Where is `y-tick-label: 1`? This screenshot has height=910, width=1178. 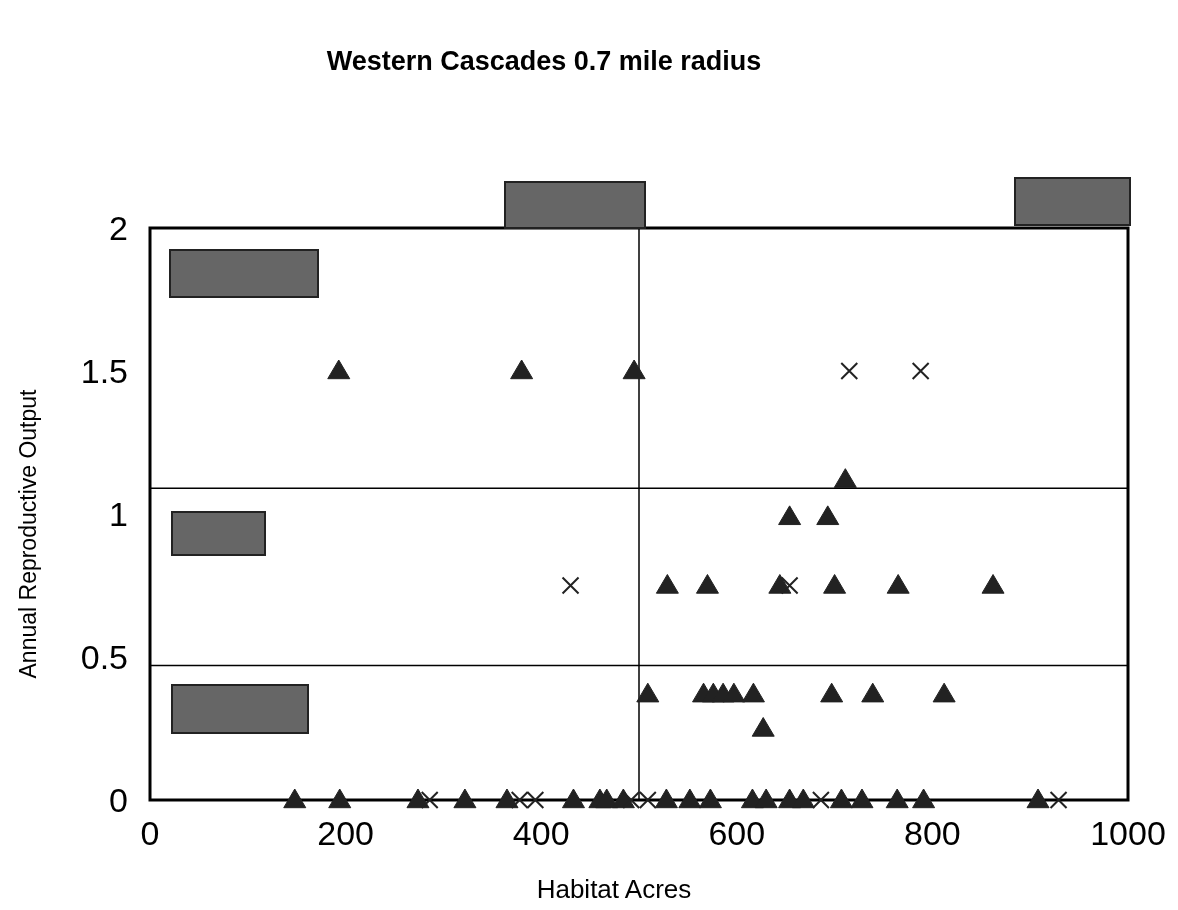
y-tick-label: 1 is located at coordinates (118, 514).